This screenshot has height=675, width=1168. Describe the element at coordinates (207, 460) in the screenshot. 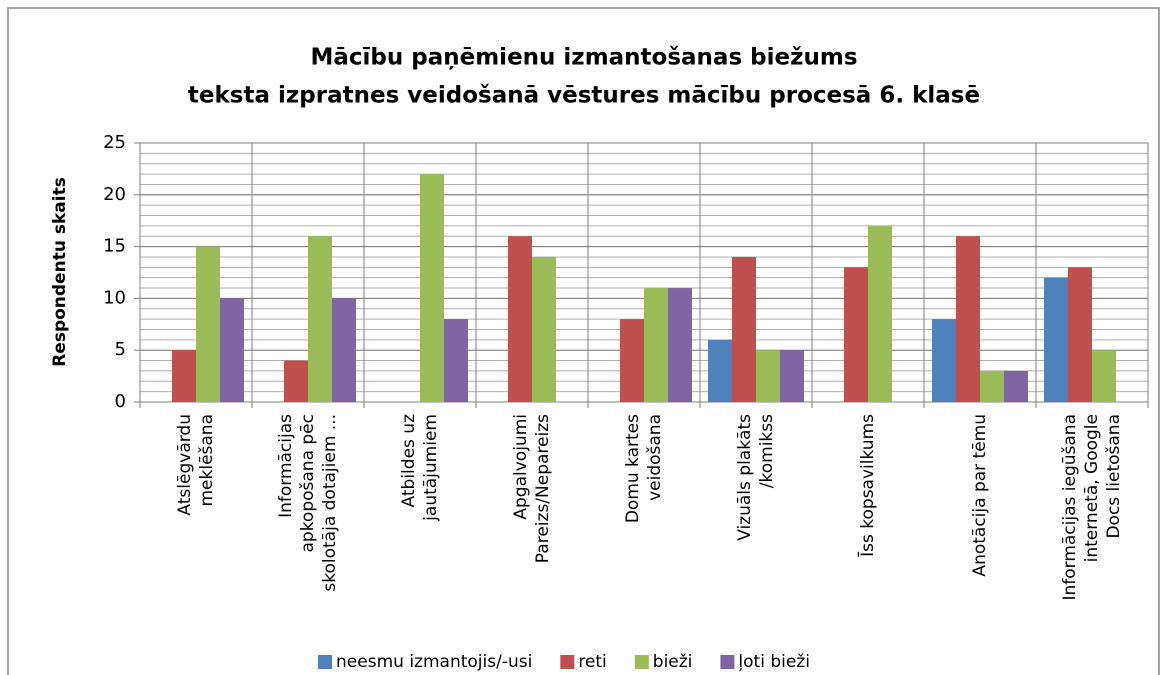

I see `x-tick-label: meklēšana` at that location.